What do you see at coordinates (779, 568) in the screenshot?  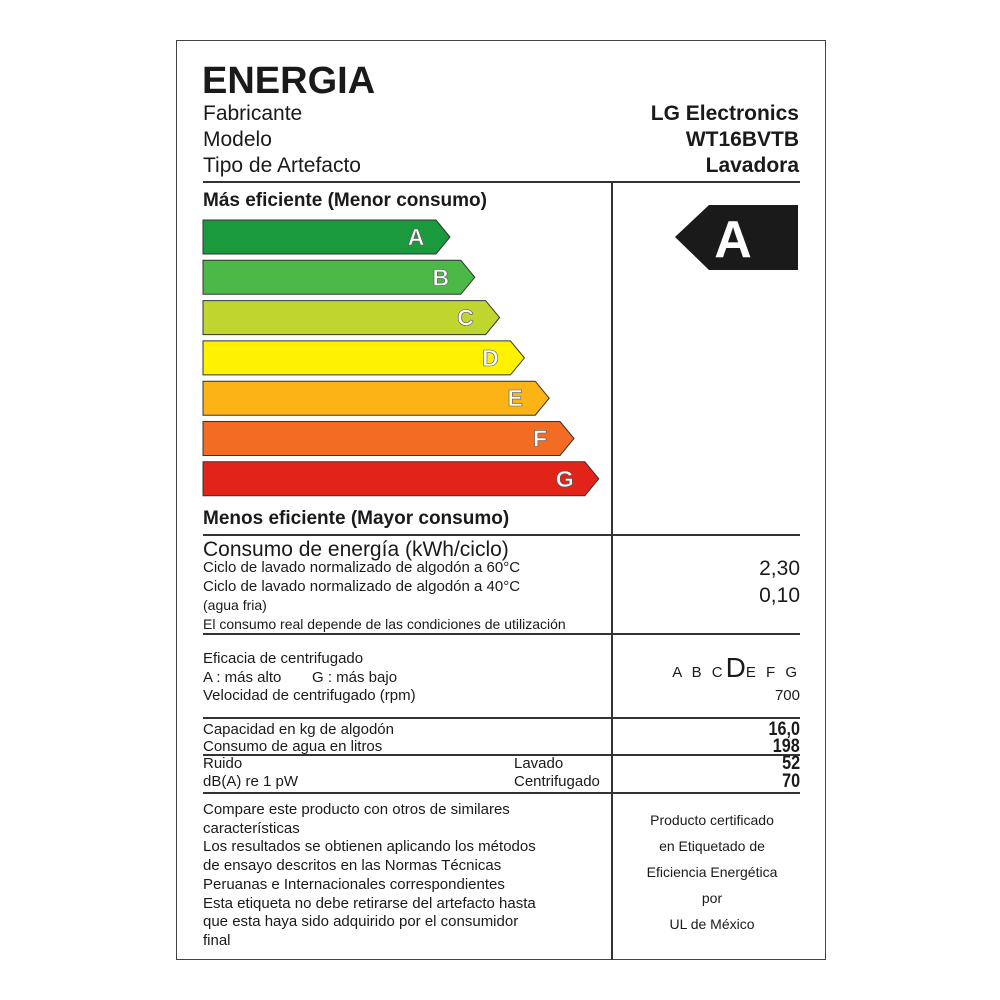 I see `energy-value-60: 2,30` at bounding box center [779, 568].